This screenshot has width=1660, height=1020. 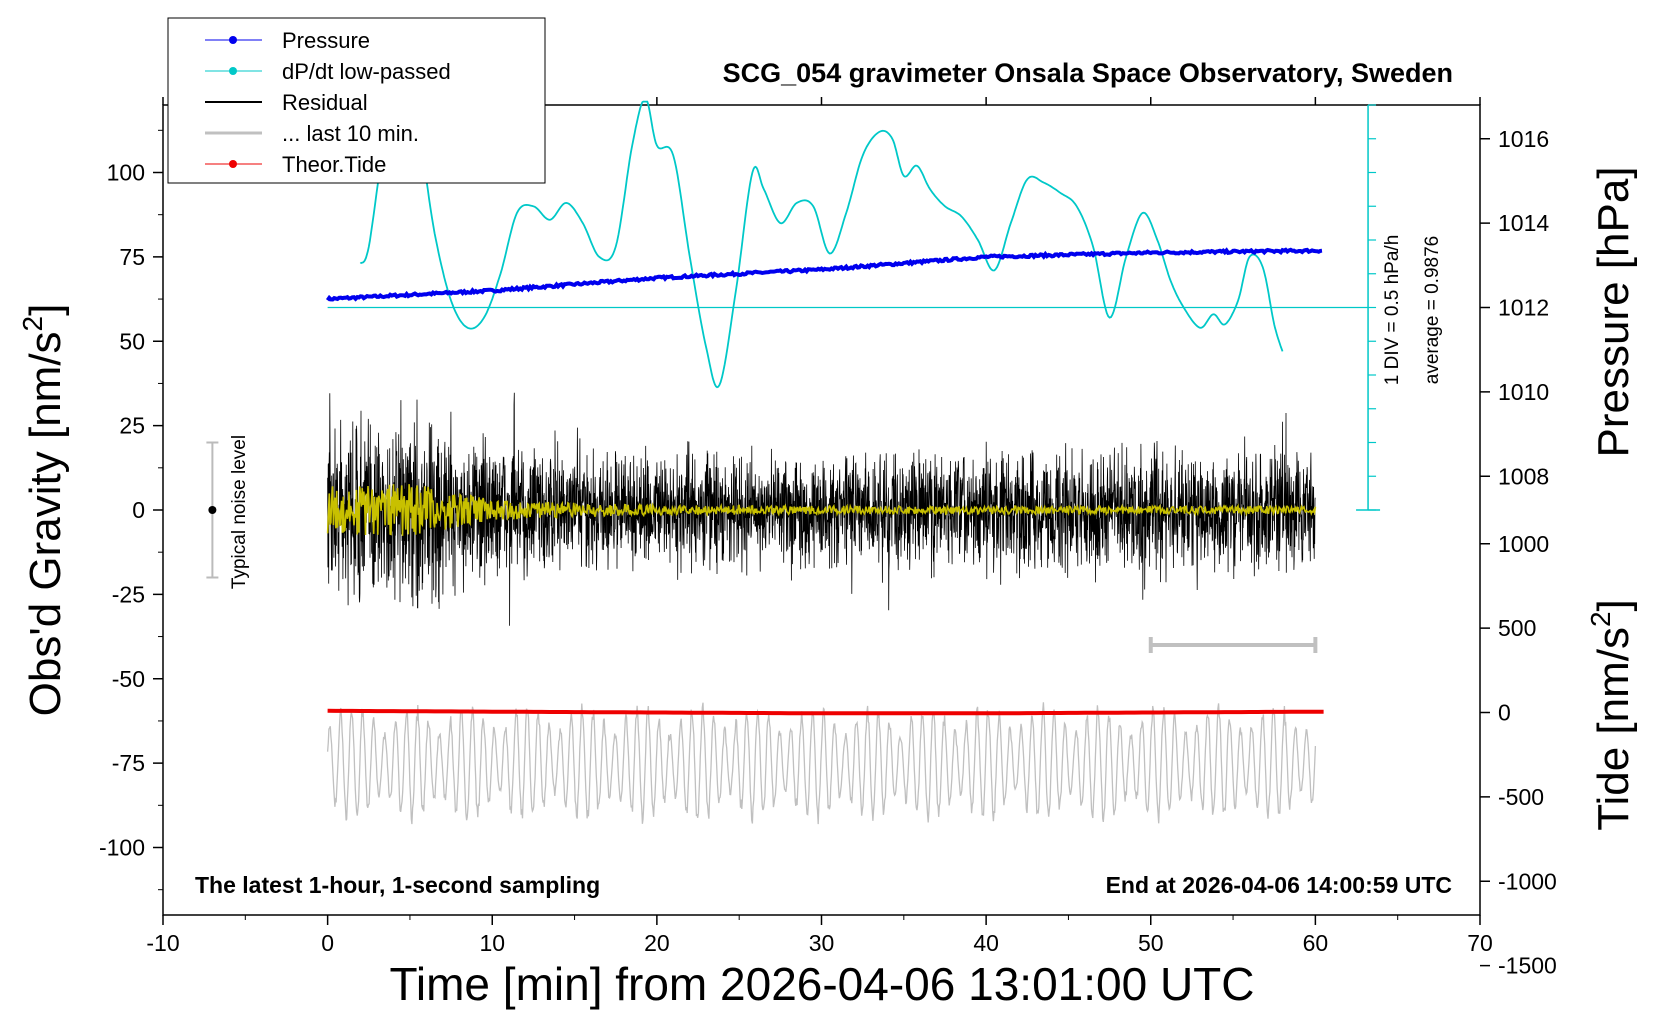 What do you see at coordinates (334, 164) in the screenshot?
I see `legend-label: Theor.Tide` at bounding box center [334, 164].